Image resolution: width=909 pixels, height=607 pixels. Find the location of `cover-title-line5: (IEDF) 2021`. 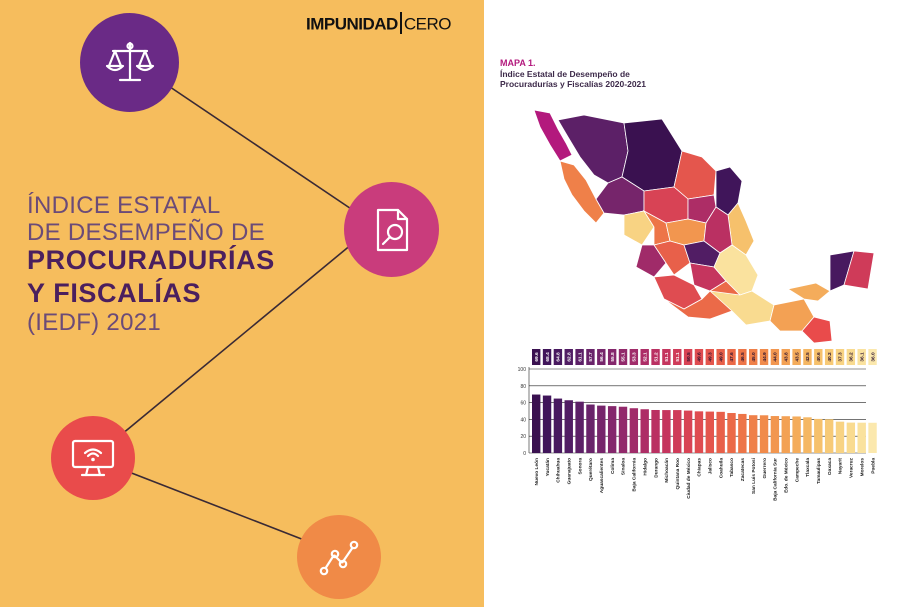

cover-title-line5: (IEDF) 2021 is located at coordinates (94, 322).